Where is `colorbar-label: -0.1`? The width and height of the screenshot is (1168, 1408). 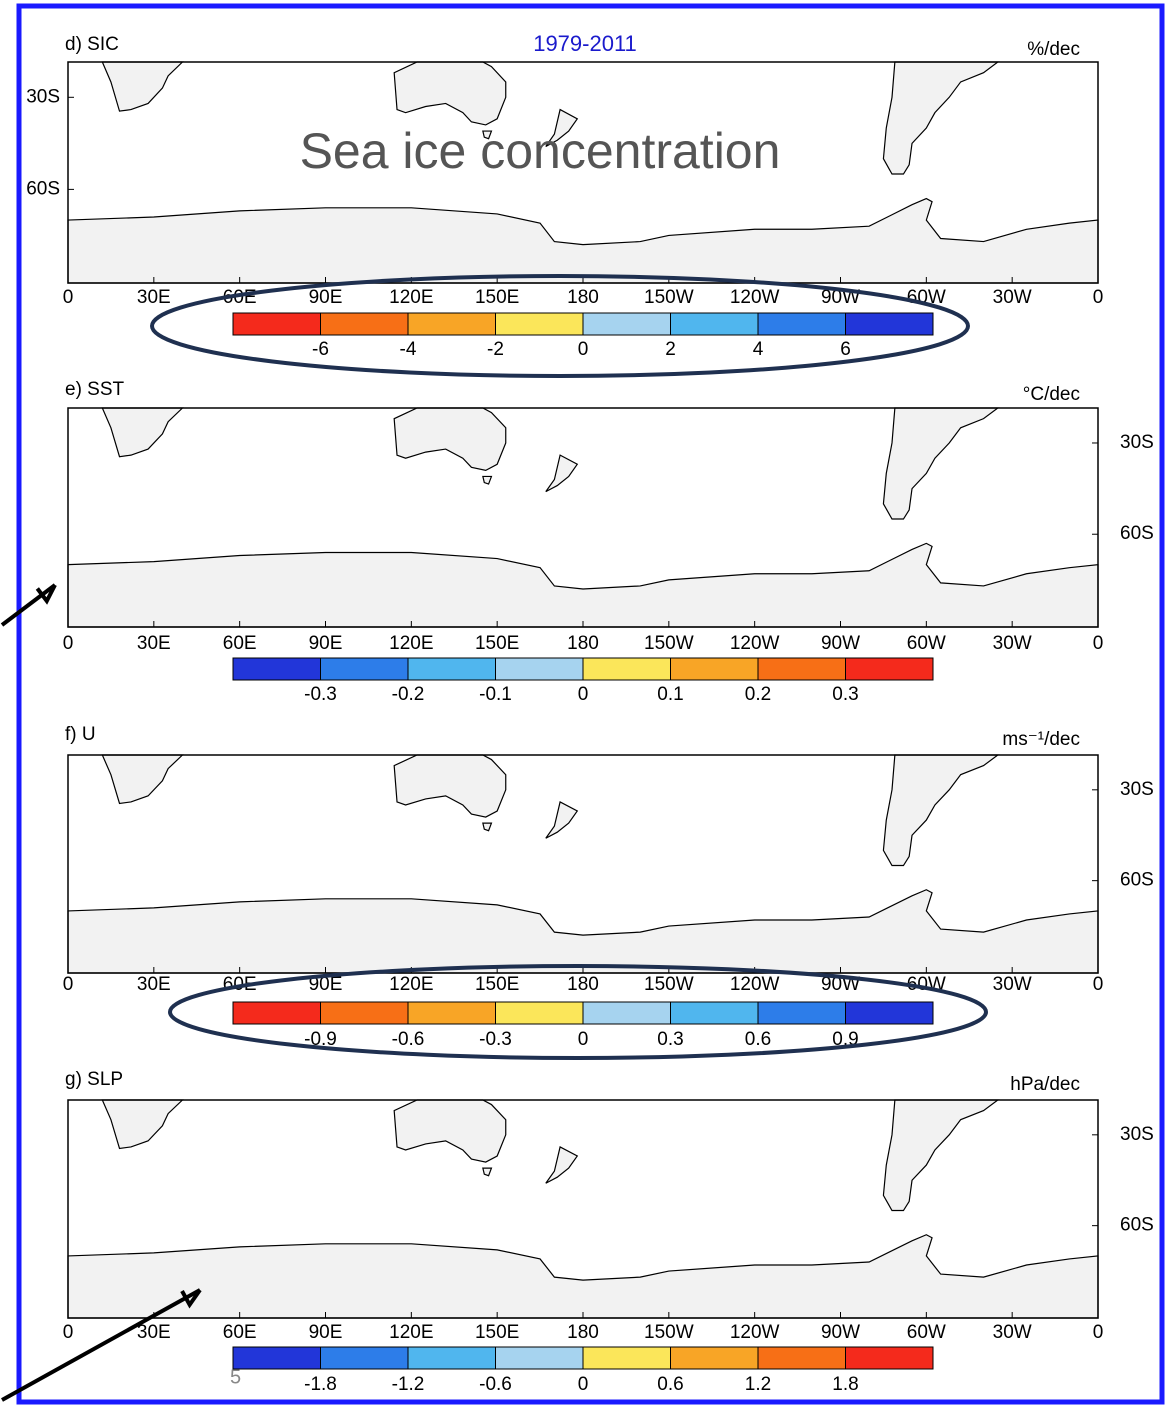
colorbar-label: -0.1 is located at coordinates (495, 694).